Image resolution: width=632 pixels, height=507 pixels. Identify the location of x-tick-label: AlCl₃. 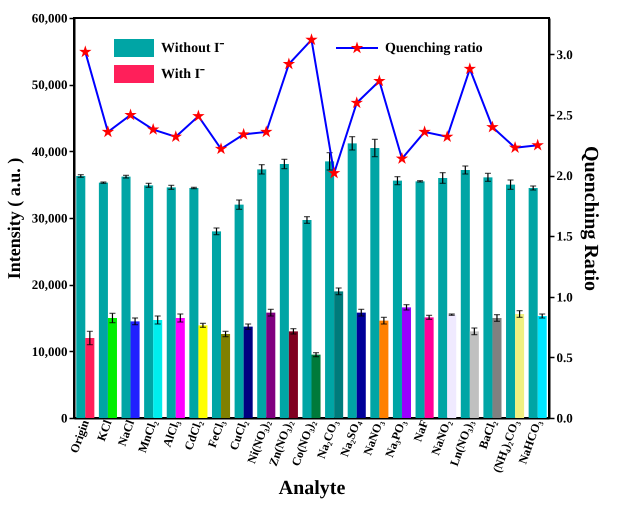
(171, 433).